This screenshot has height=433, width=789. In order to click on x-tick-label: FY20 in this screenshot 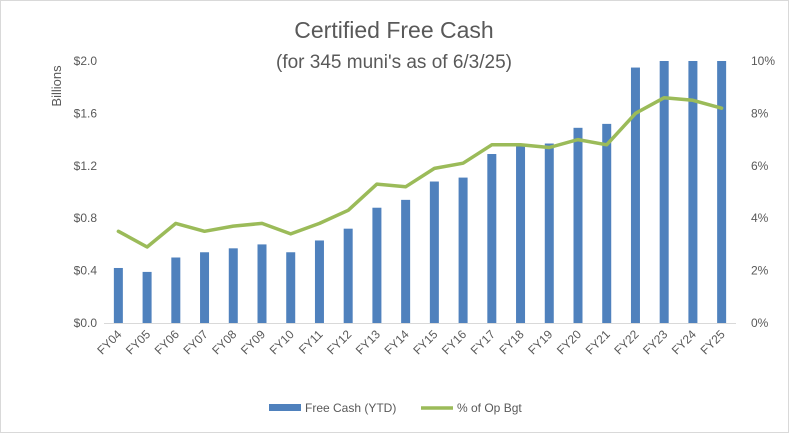, I will do `click(569, 342)`.